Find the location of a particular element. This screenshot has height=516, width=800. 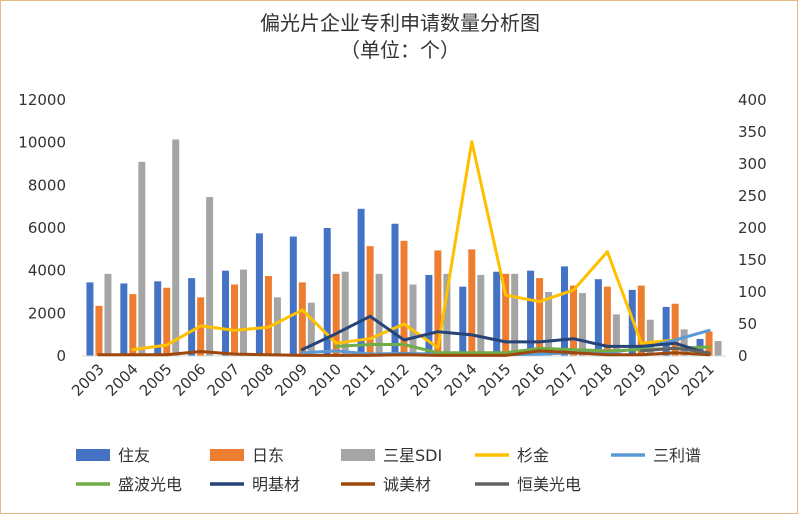

x-axis-tick-label: 2014 is located at coordinates (461, 380).